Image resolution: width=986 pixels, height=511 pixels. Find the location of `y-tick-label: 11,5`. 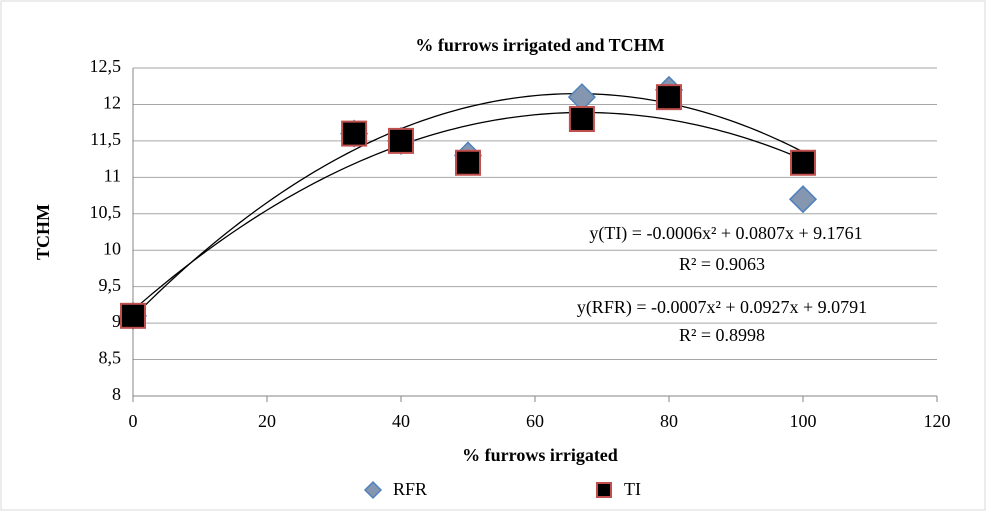

y-tick-label: 11,5 is located at coordinates (105, 139).